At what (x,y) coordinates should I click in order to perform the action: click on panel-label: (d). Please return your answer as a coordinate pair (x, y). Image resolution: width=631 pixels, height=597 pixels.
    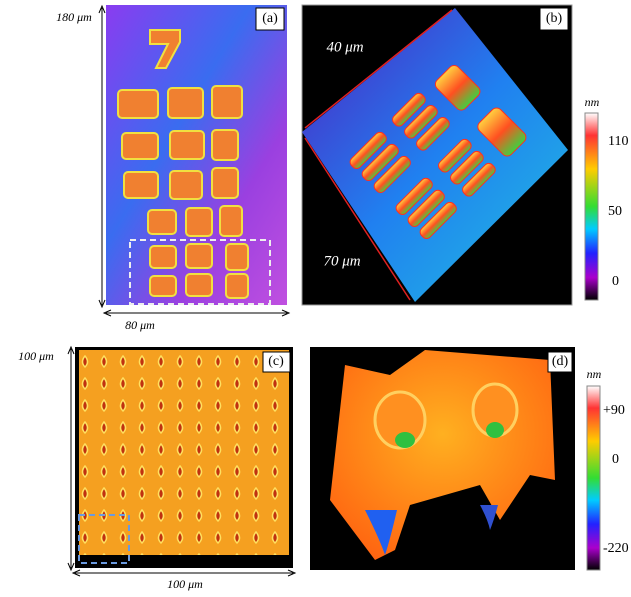
    Looking at the image, I should click on (560, 361).